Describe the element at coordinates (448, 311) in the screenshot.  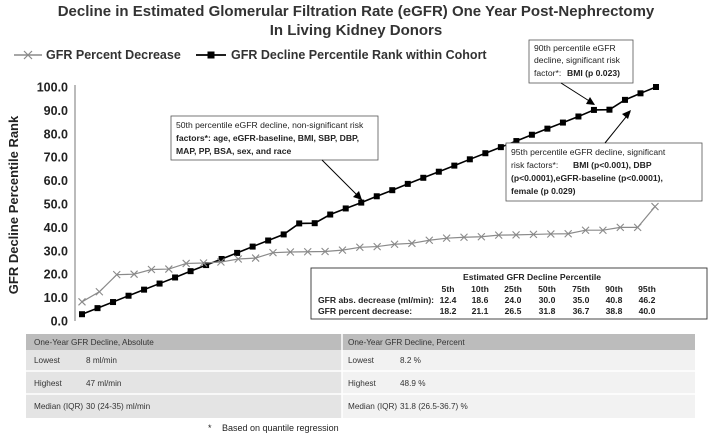
I see `percentile-cell: 18.2` at that location.